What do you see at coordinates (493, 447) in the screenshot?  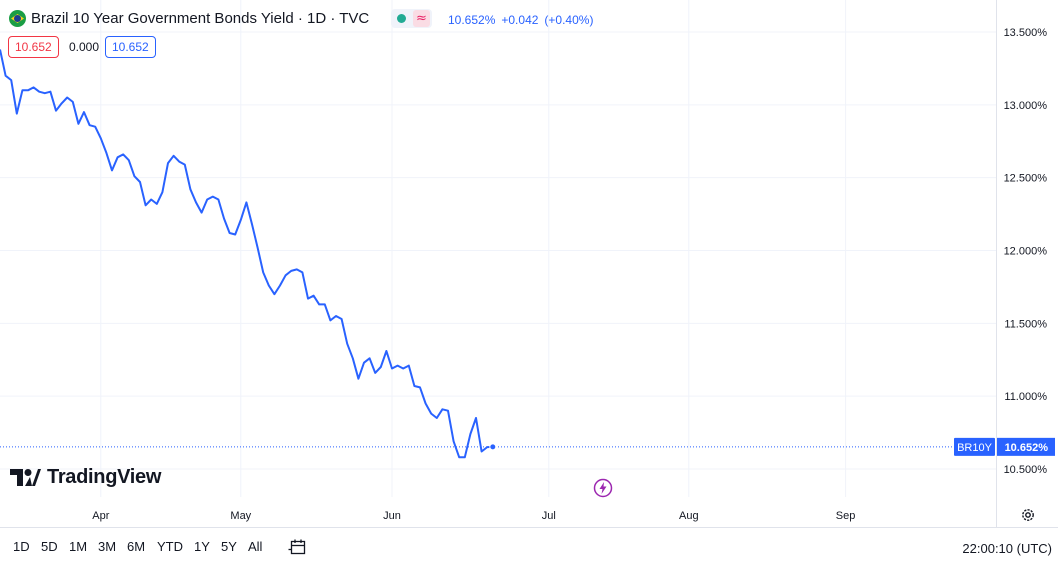 I see `last-point-marker` at bounding box center [493, 447].